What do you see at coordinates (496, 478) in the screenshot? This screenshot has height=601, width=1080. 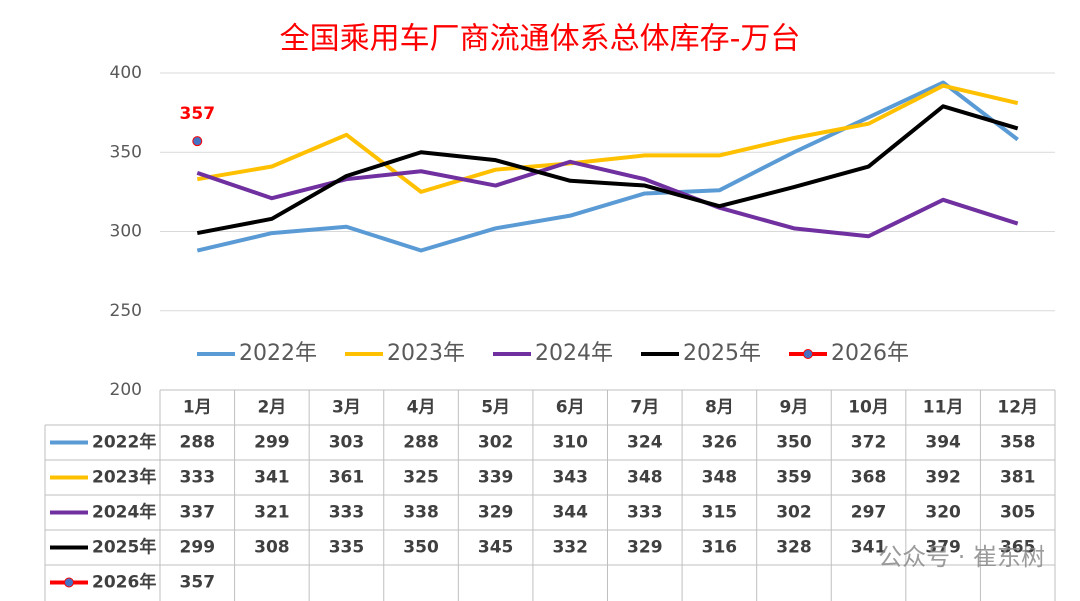 I see `table-cell: 339` at bounding box center [496, 478].